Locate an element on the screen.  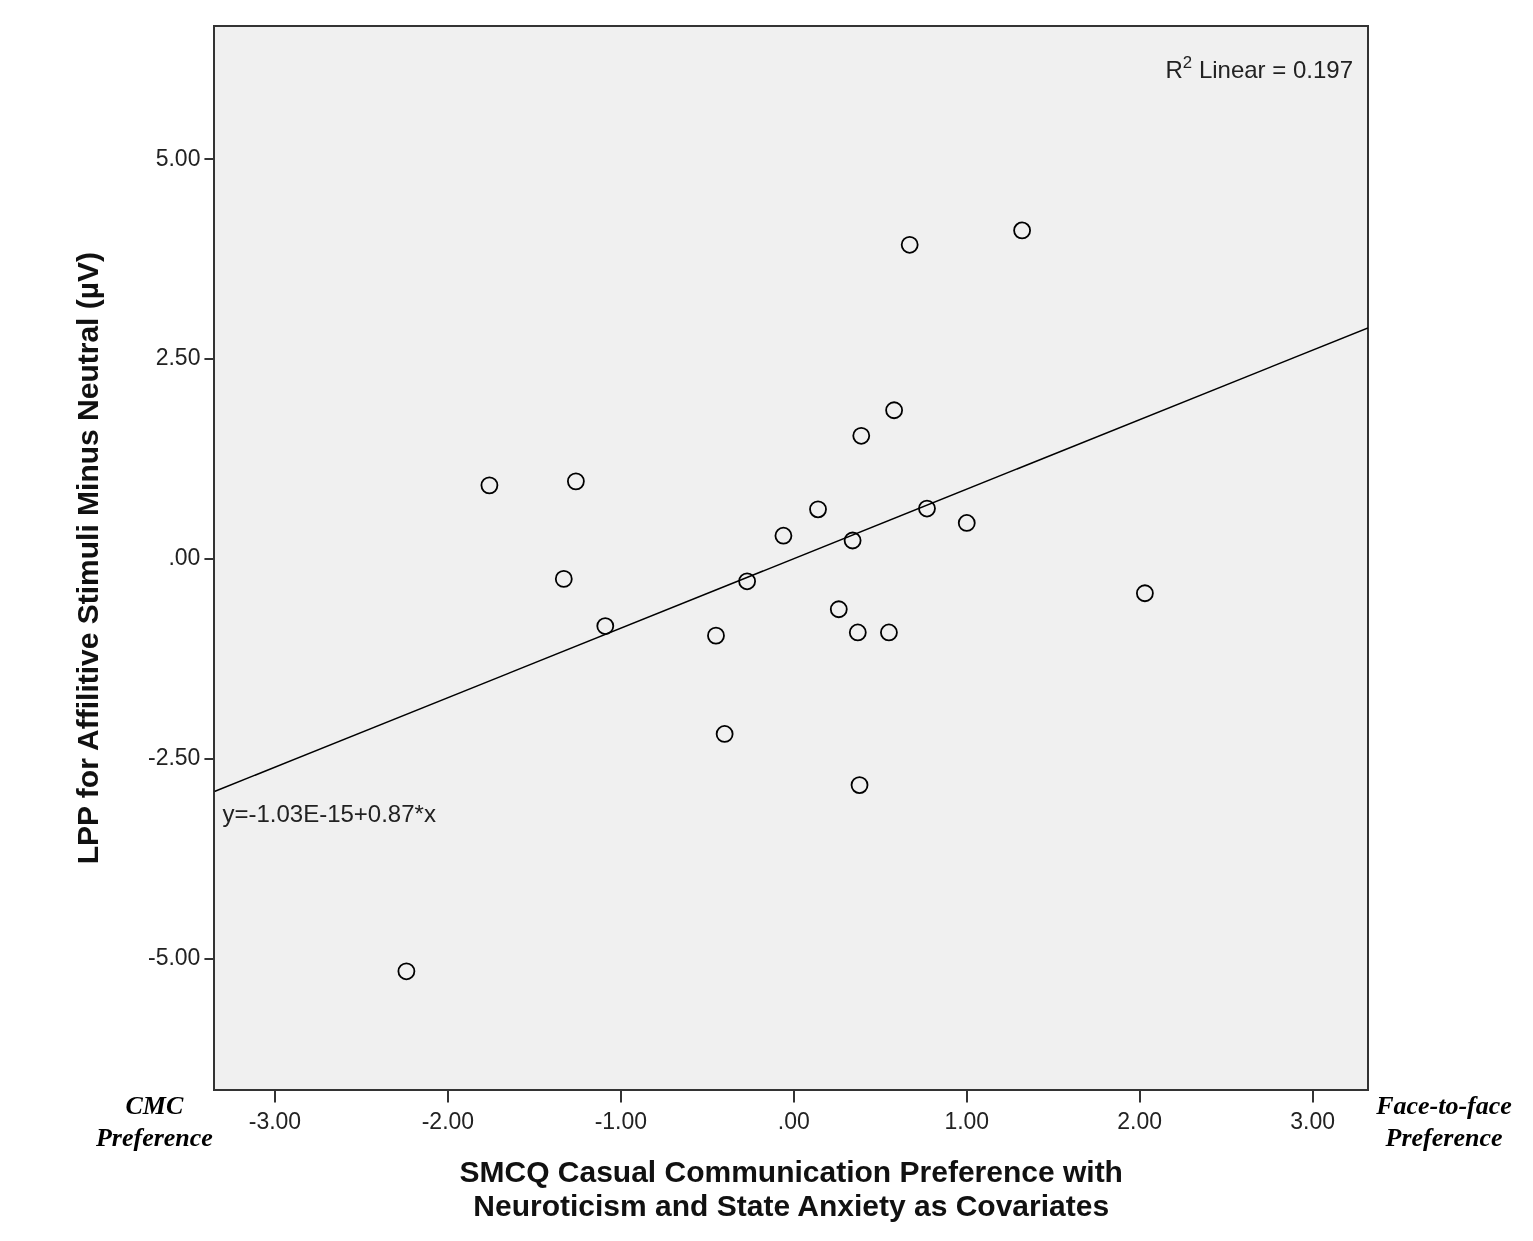
y-axis-title: LPP for Affilitive Stimuli Minus Neutral (µV) is located at coordinates (88, 558).